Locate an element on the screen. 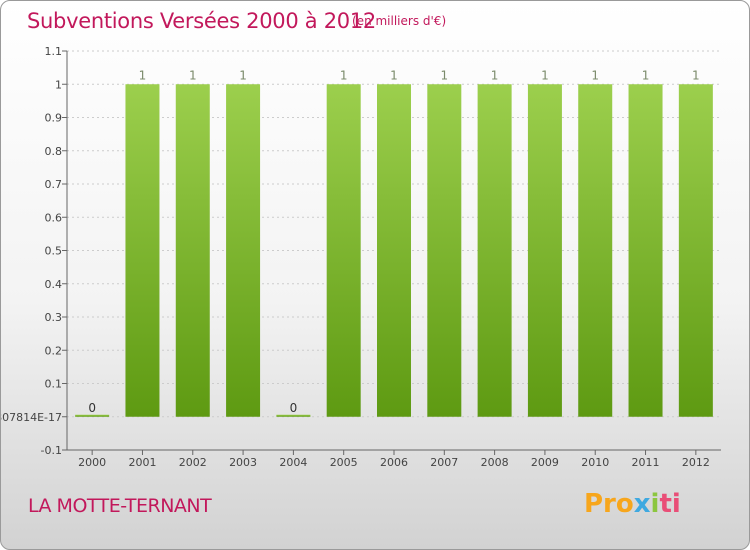 The height and width of the screenshot is (550, 750). x-tick-label: 2006 is located at coordinates (394, 462).